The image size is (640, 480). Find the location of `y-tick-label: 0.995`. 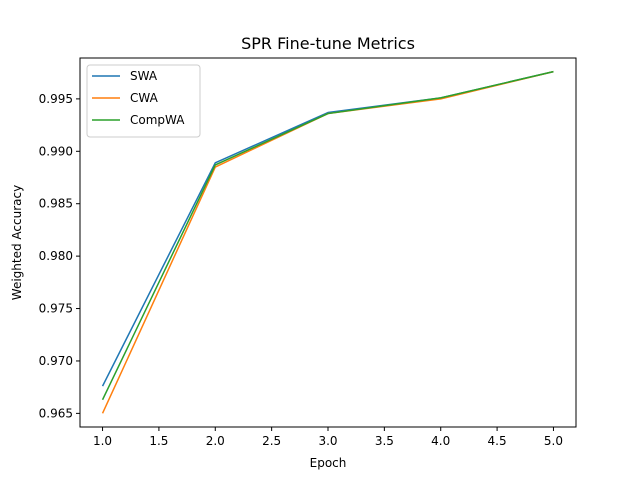

y-tick-label: 0.995 is located at coordinates (56, 99).